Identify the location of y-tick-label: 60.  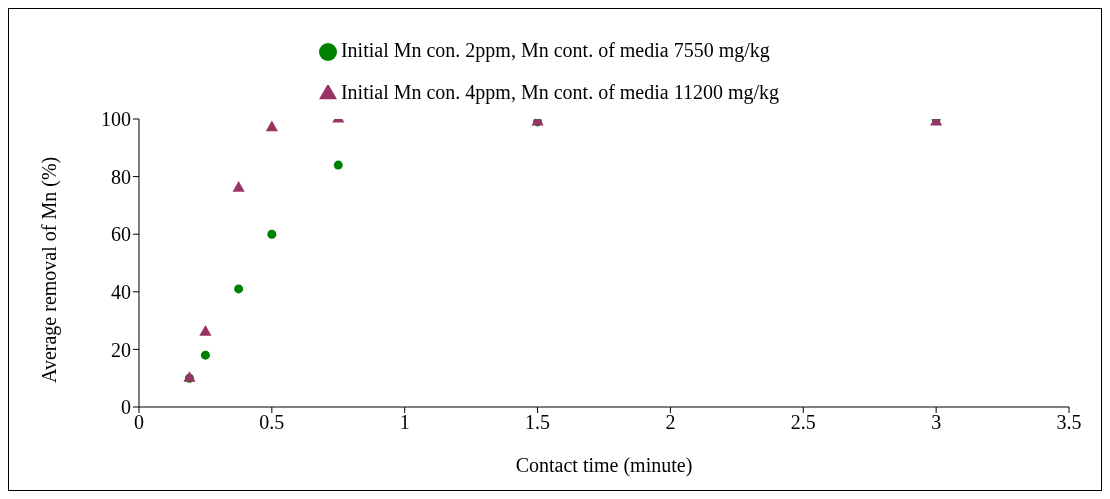
(121, 234).